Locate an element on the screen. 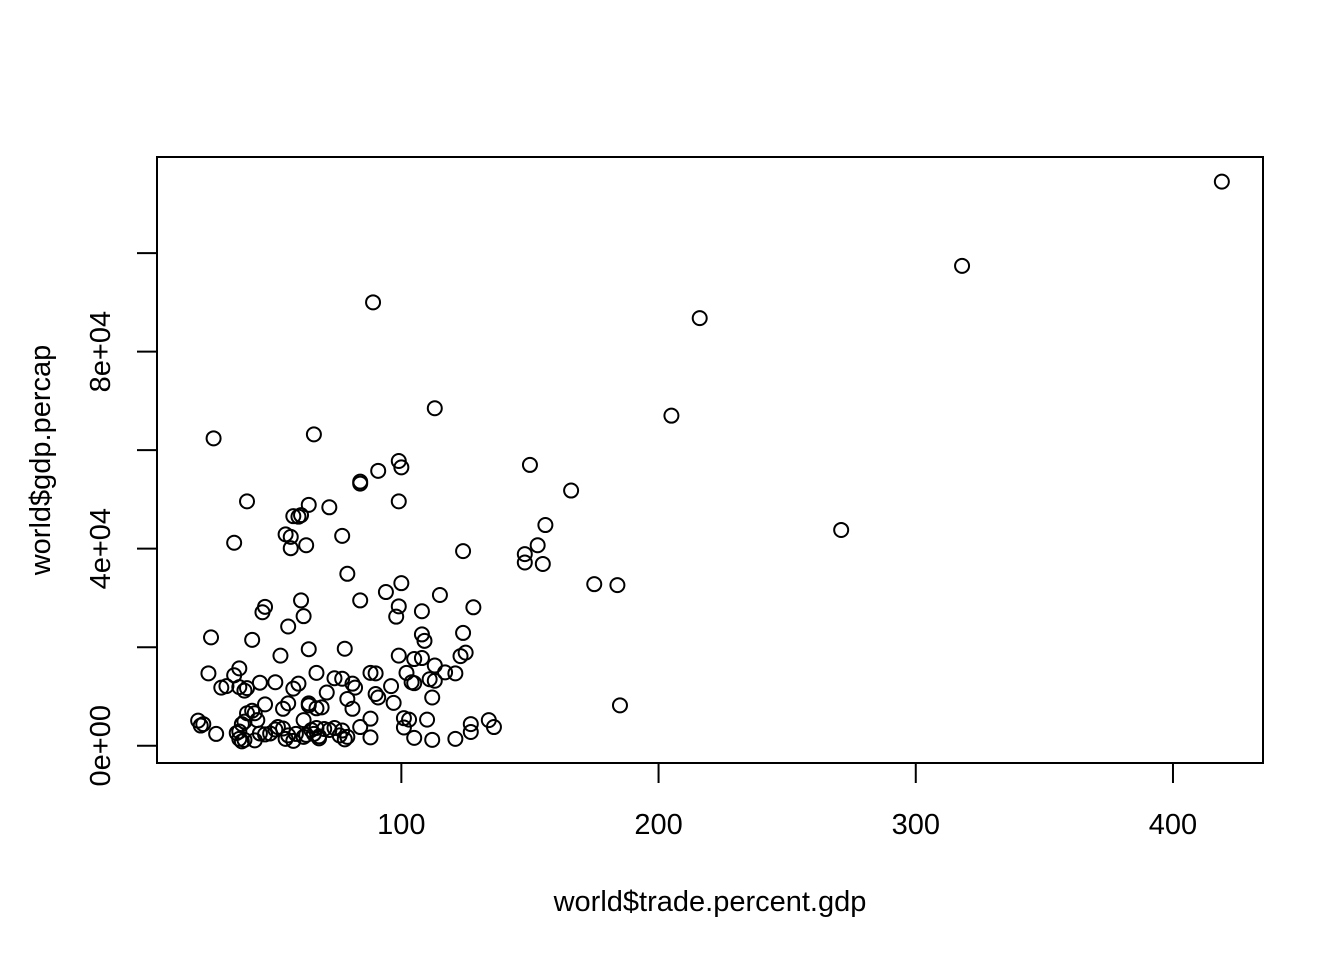 The image size is (1344, 960). x-tick-label: 400 is located at coordinates (1173, 825).